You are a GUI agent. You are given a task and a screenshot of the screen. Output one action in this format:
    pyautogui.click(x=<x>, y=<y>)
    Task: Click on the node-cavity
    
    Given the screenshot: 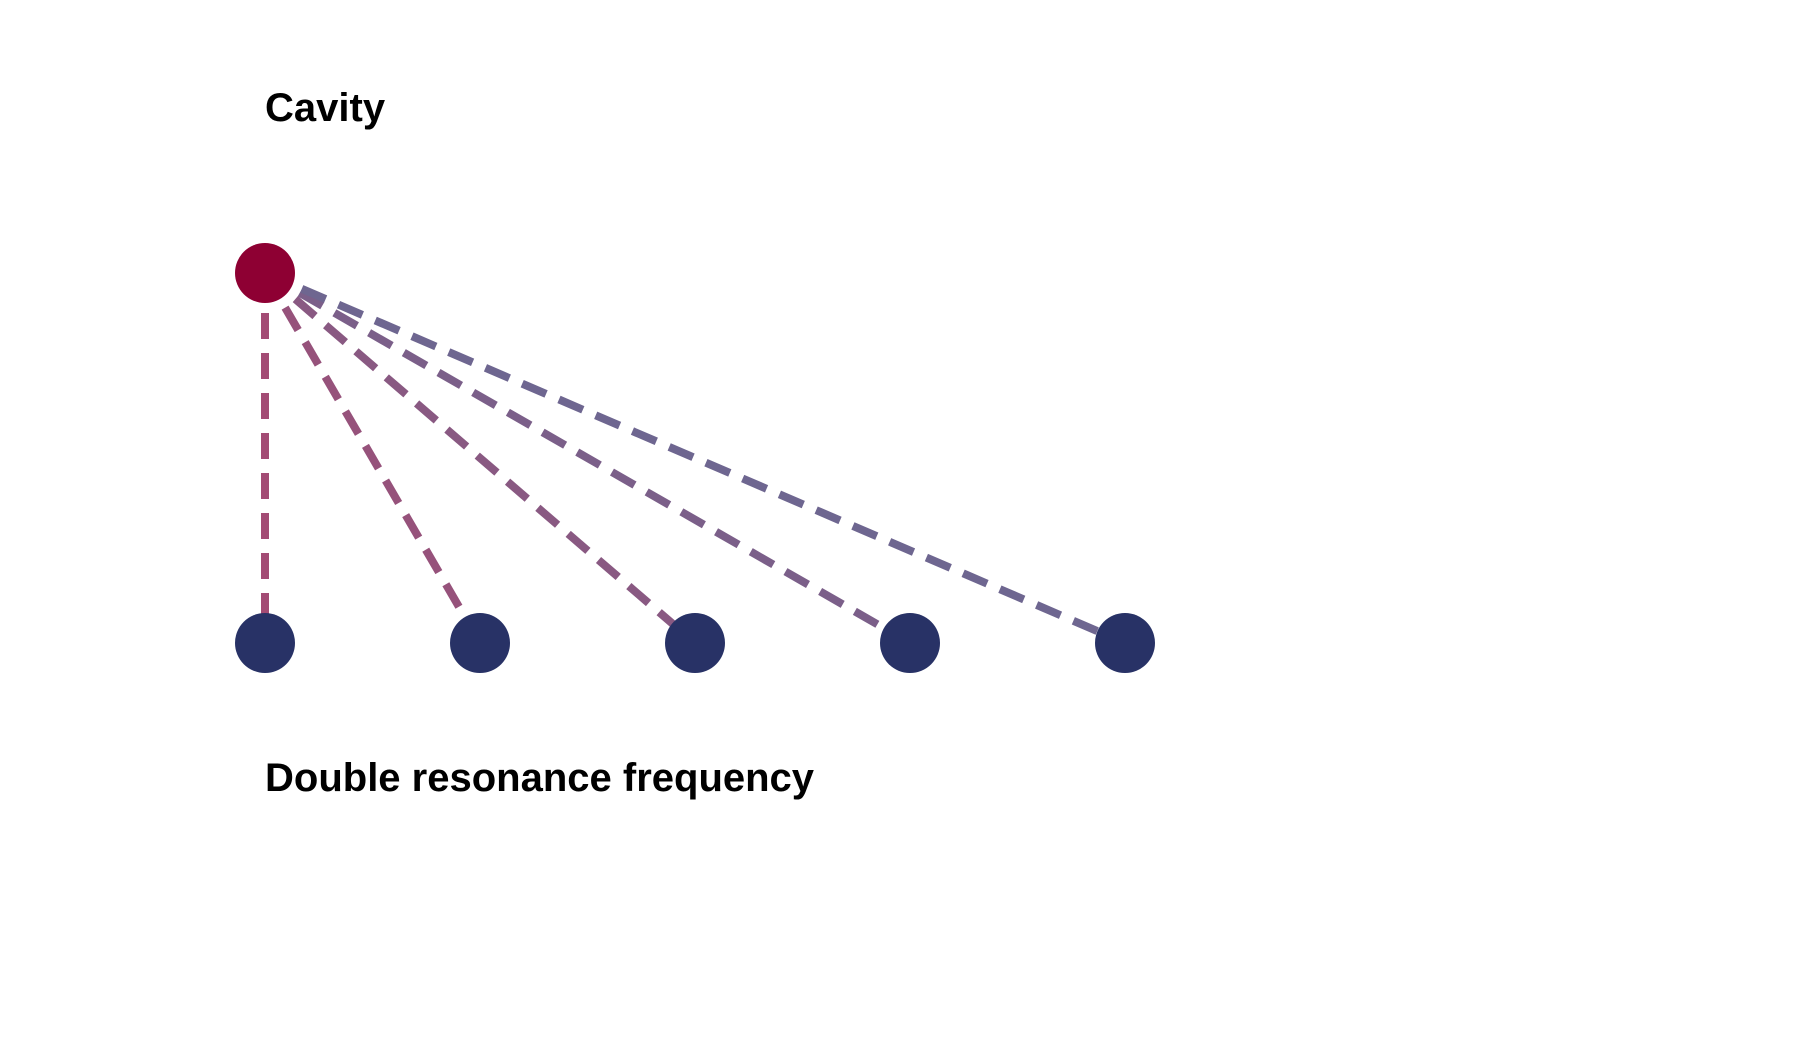 What is the action you would take?
    pyautogui.click(x=265, y=273)
    